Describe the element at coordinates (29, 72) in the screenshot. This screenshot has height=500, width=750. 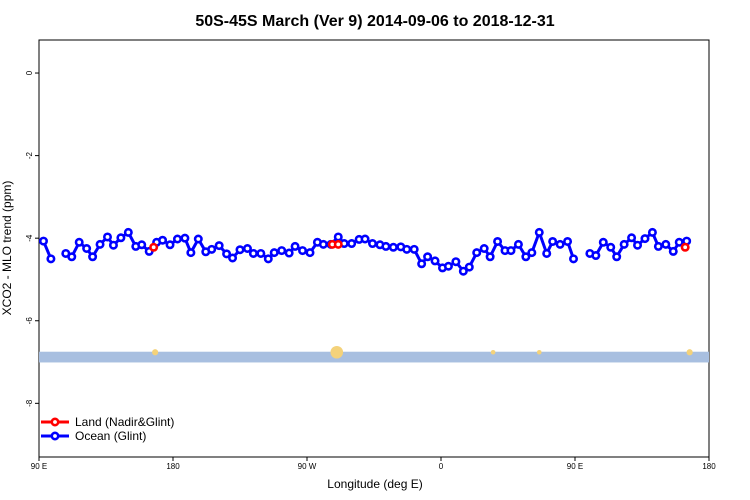
I see `y-tick-label-0: 0` at that location.